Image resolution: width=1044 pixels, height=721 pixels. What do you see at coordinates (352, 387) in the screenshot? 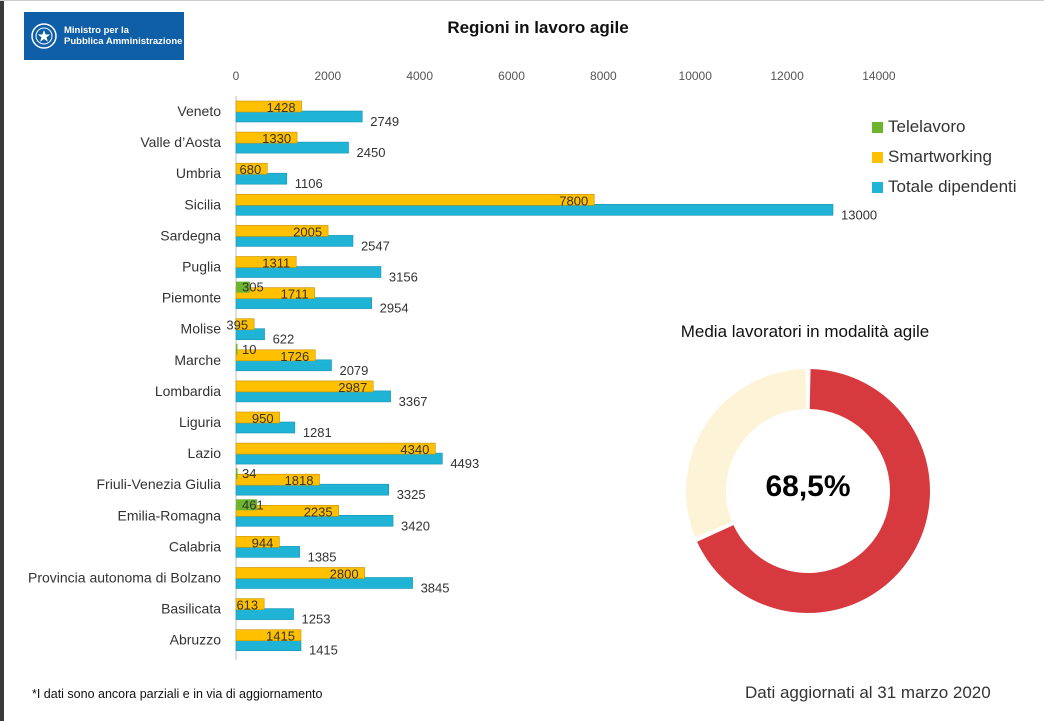
I see `data-label-smartworking-lombardia: 2987` at bounding box center [352, 387].